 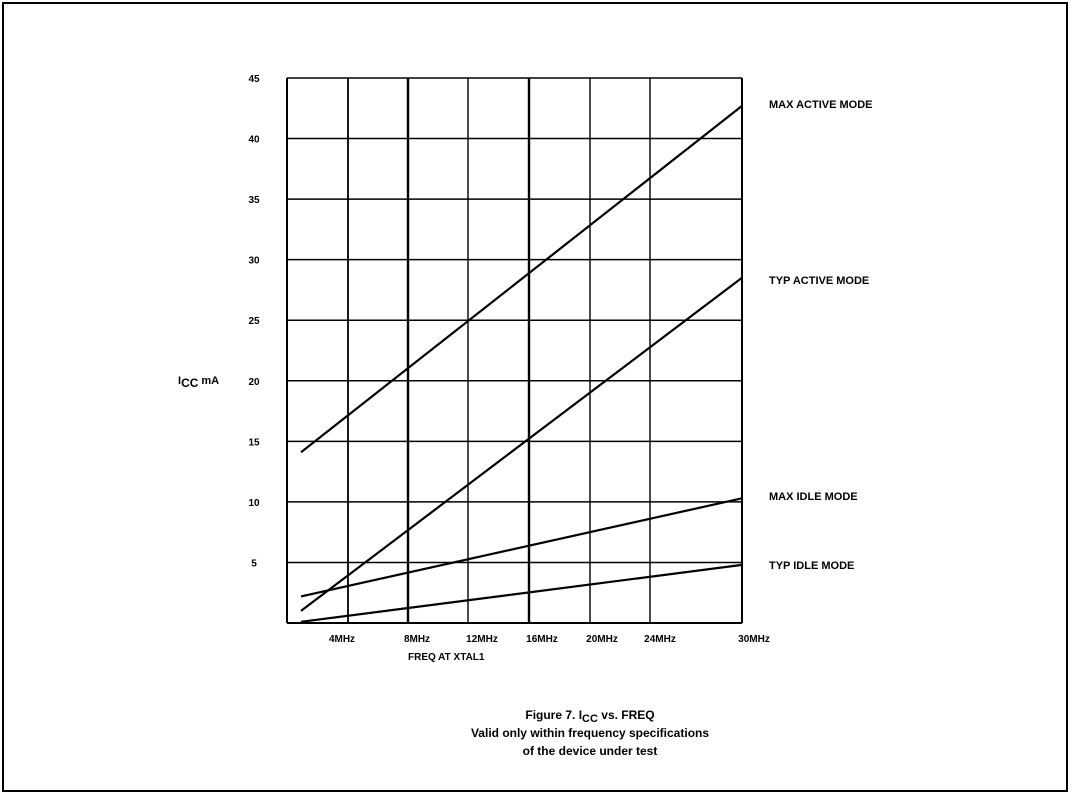 I want to click on y-tick-label: 45, so click(x=254, y=79).